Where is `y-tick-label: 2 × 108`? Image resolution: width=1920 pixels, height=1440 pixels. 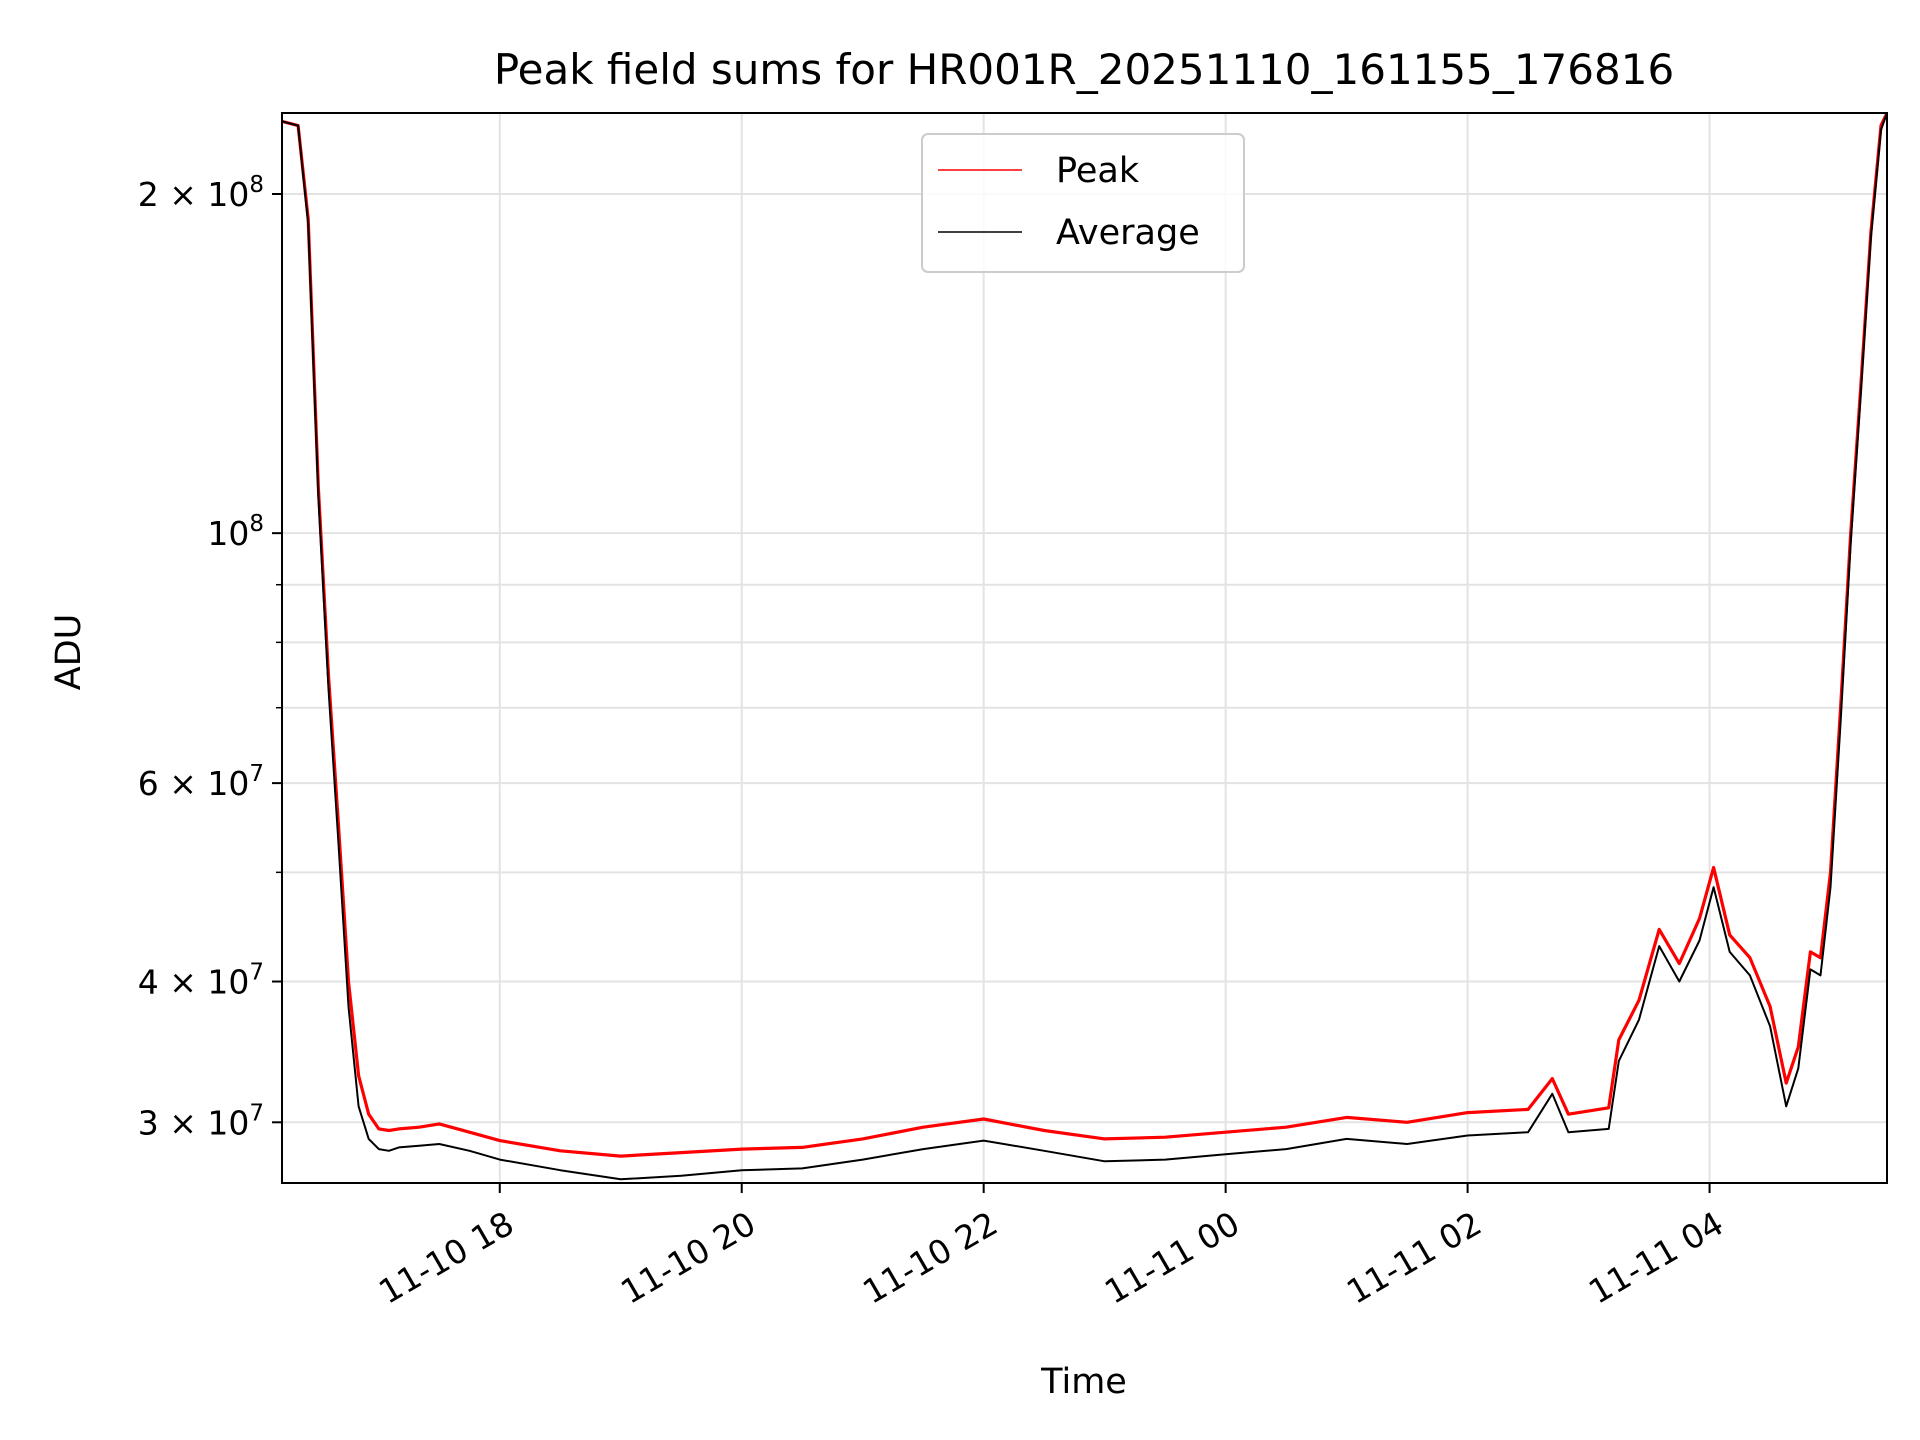 y-tick-label: 2 × 108 is located at coordinates (201, 193).